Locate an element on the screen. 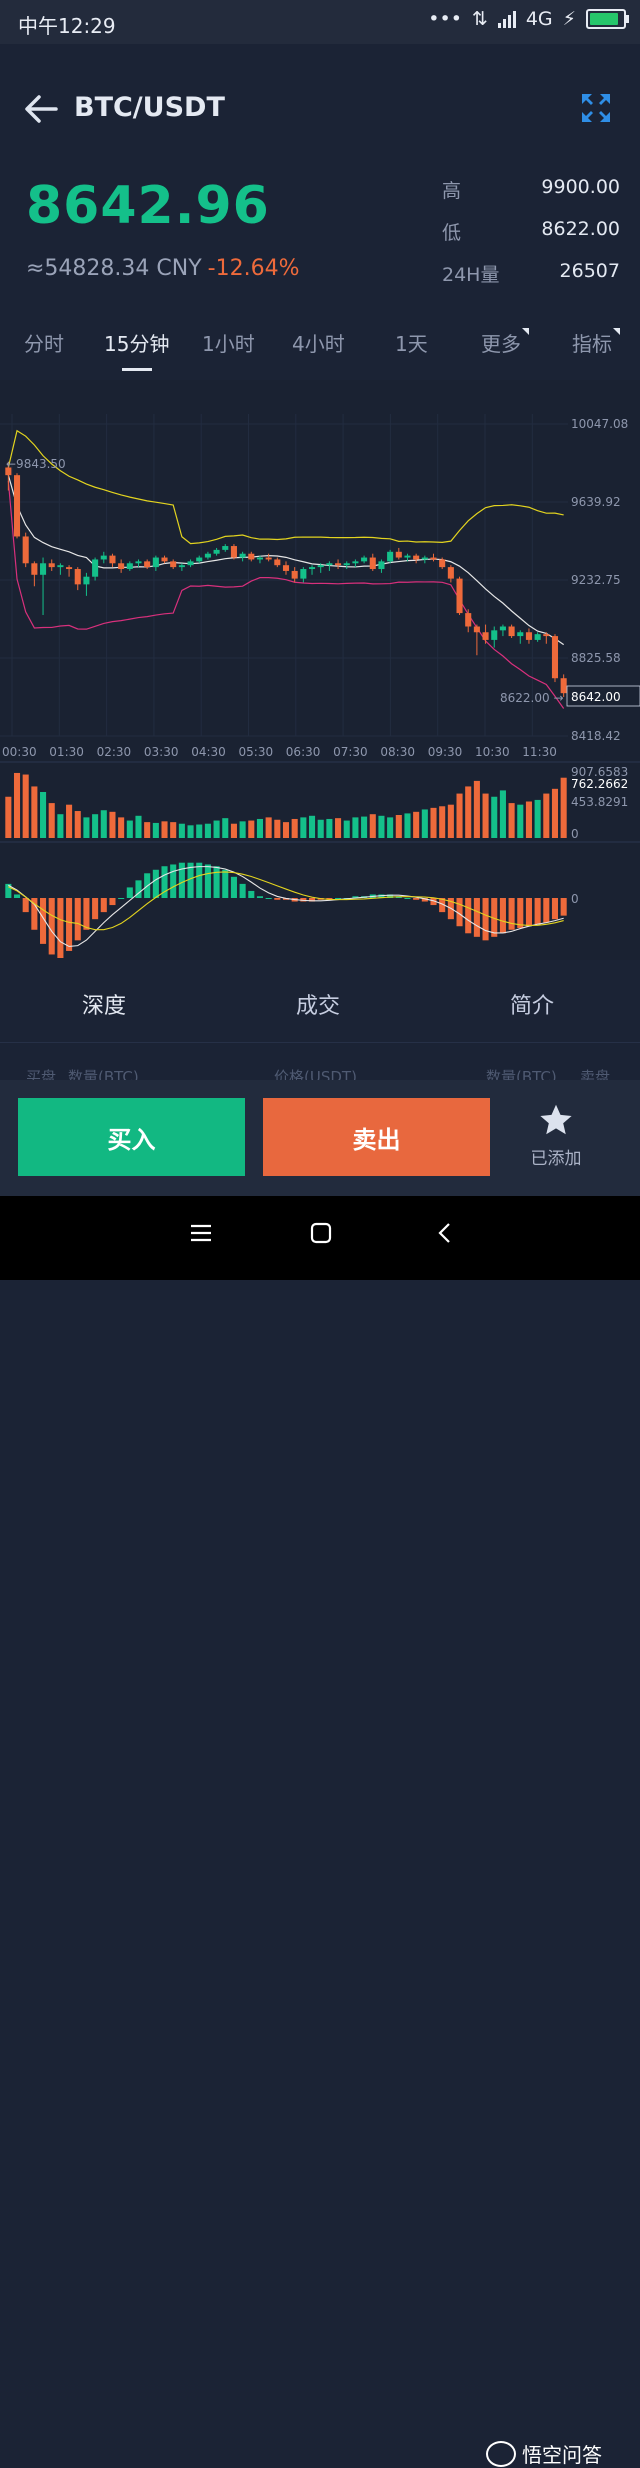 The height and width of the screenshot is (2468, 640). nav-back-icon is located at coordinates (445, 1233).